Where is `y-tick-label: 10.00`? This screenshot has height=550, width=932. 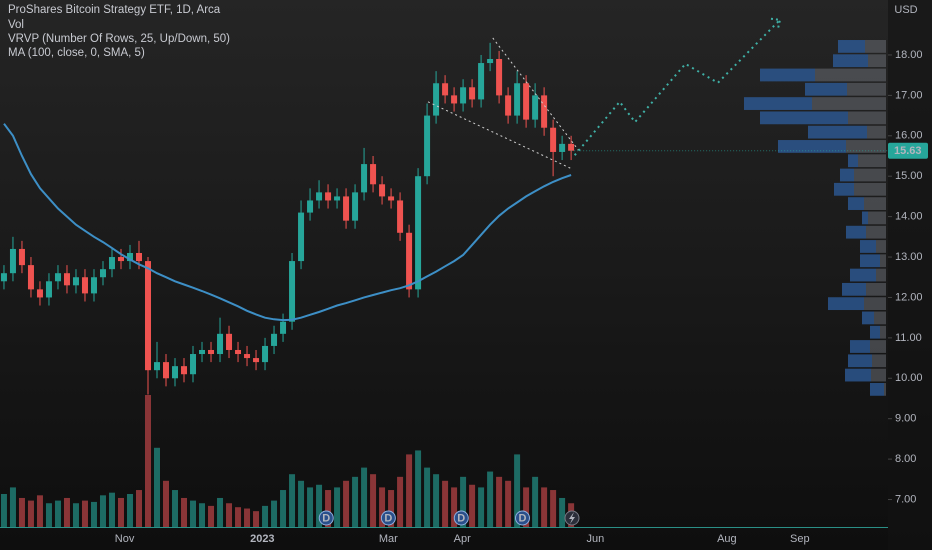
y-tick-label: 10.00 is located at coordinates (909, 378).